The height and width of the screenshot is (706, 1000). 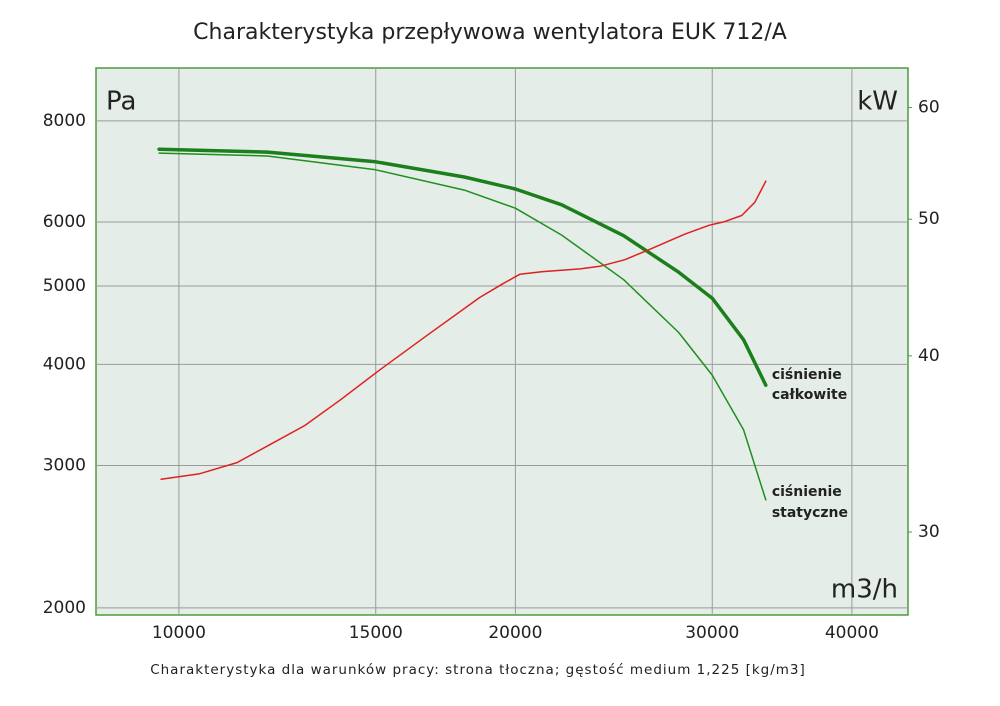 What do you see at coordinates (64, 286) in the screenshot?
I see `y-tick-label: 5000` at bounding box center [64, 286].